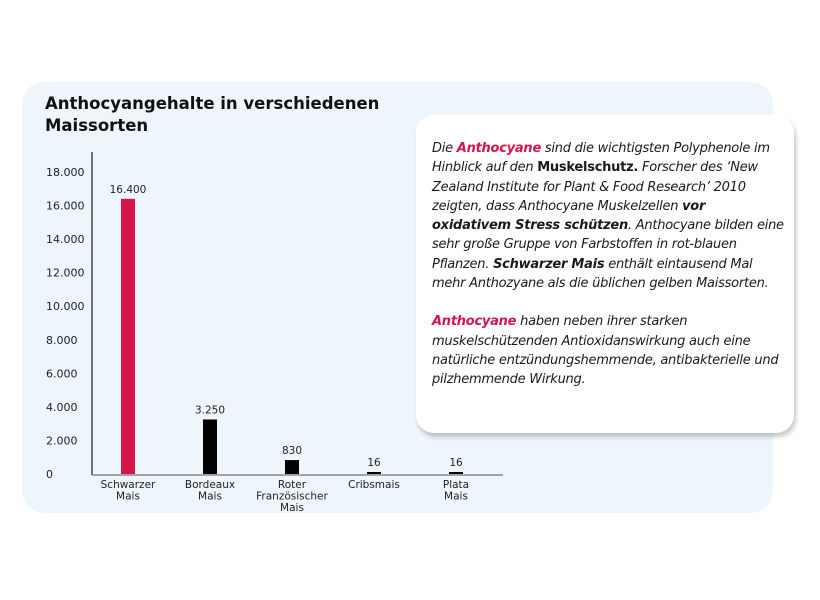  Describe the element at coordinates (588, 168) in the screenshot. I see `bold-text: Muskelschutz.` at that location.